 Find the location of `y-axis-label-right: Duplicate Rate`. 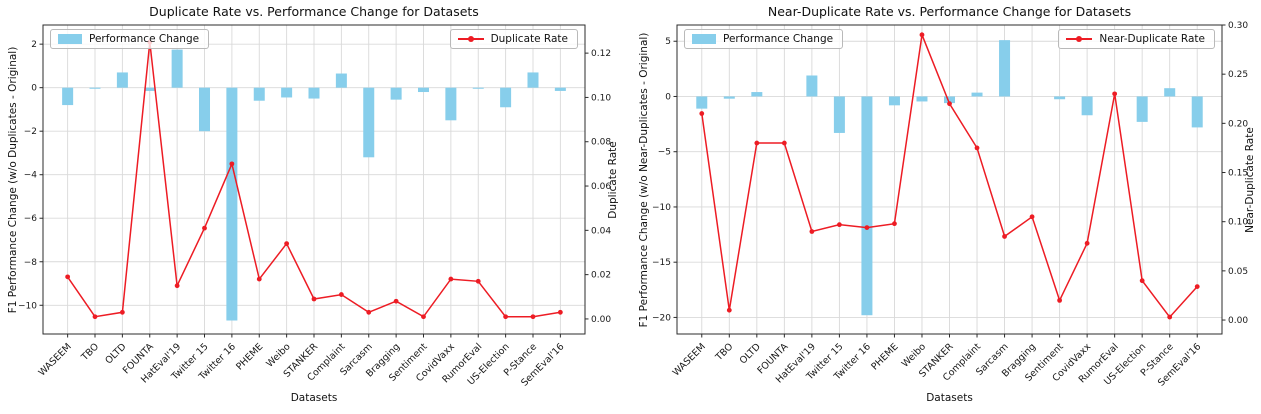

y-axis-label-right: Duplicate Rate is located at coordinates (613, 179).